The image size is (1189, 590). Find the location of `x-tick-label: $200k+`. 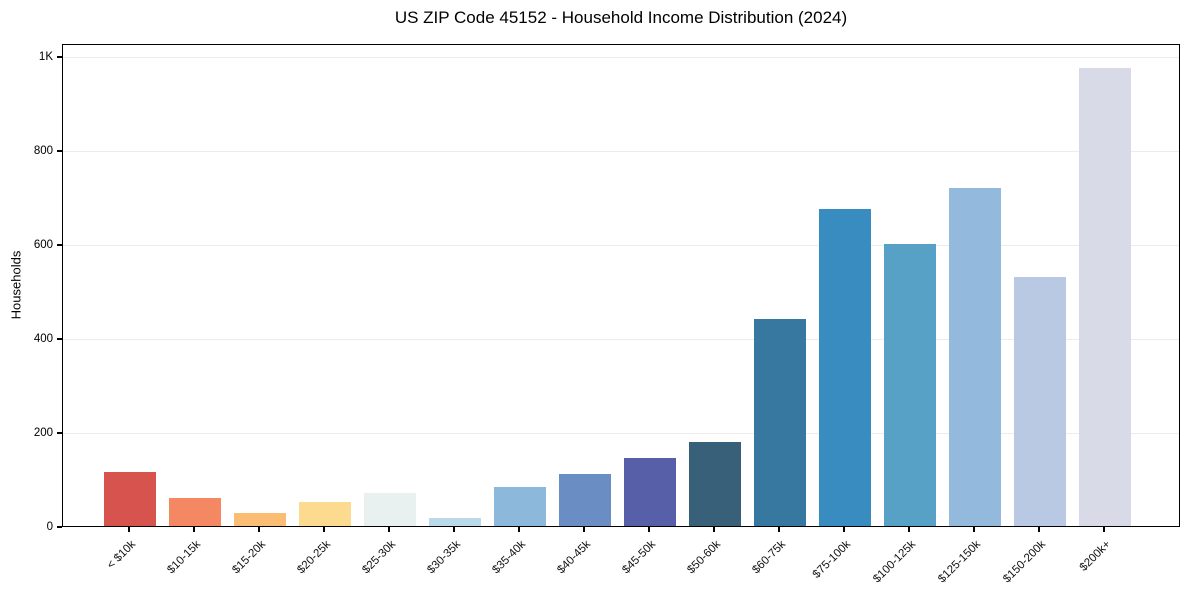

x-tick-label: $200k+ is located at coordinates (1095, 556).